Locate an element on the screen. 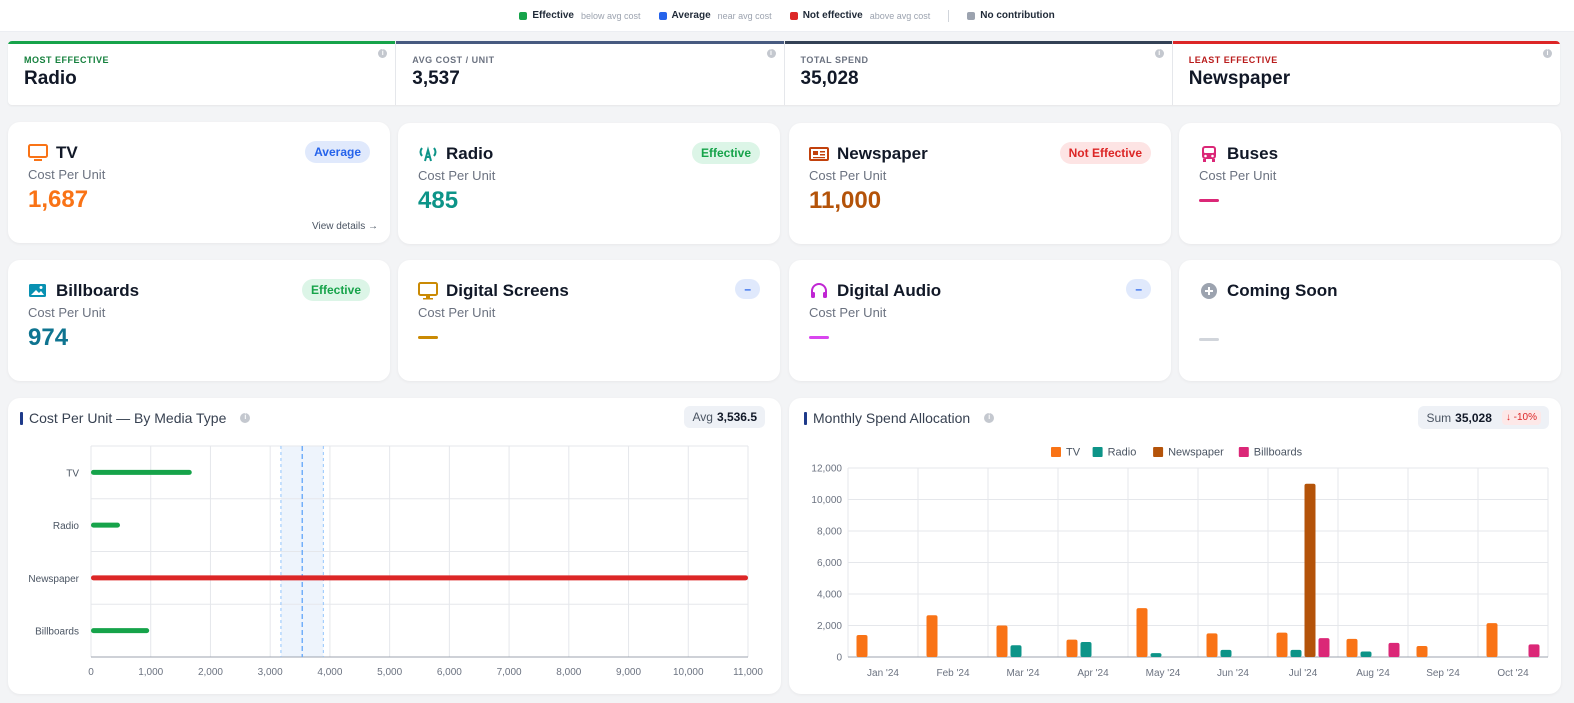 Image resolution: width=1574 pixels, height=703 pixels. kpi-label: TOTAL SPEND is located at coordinates (834, 60).